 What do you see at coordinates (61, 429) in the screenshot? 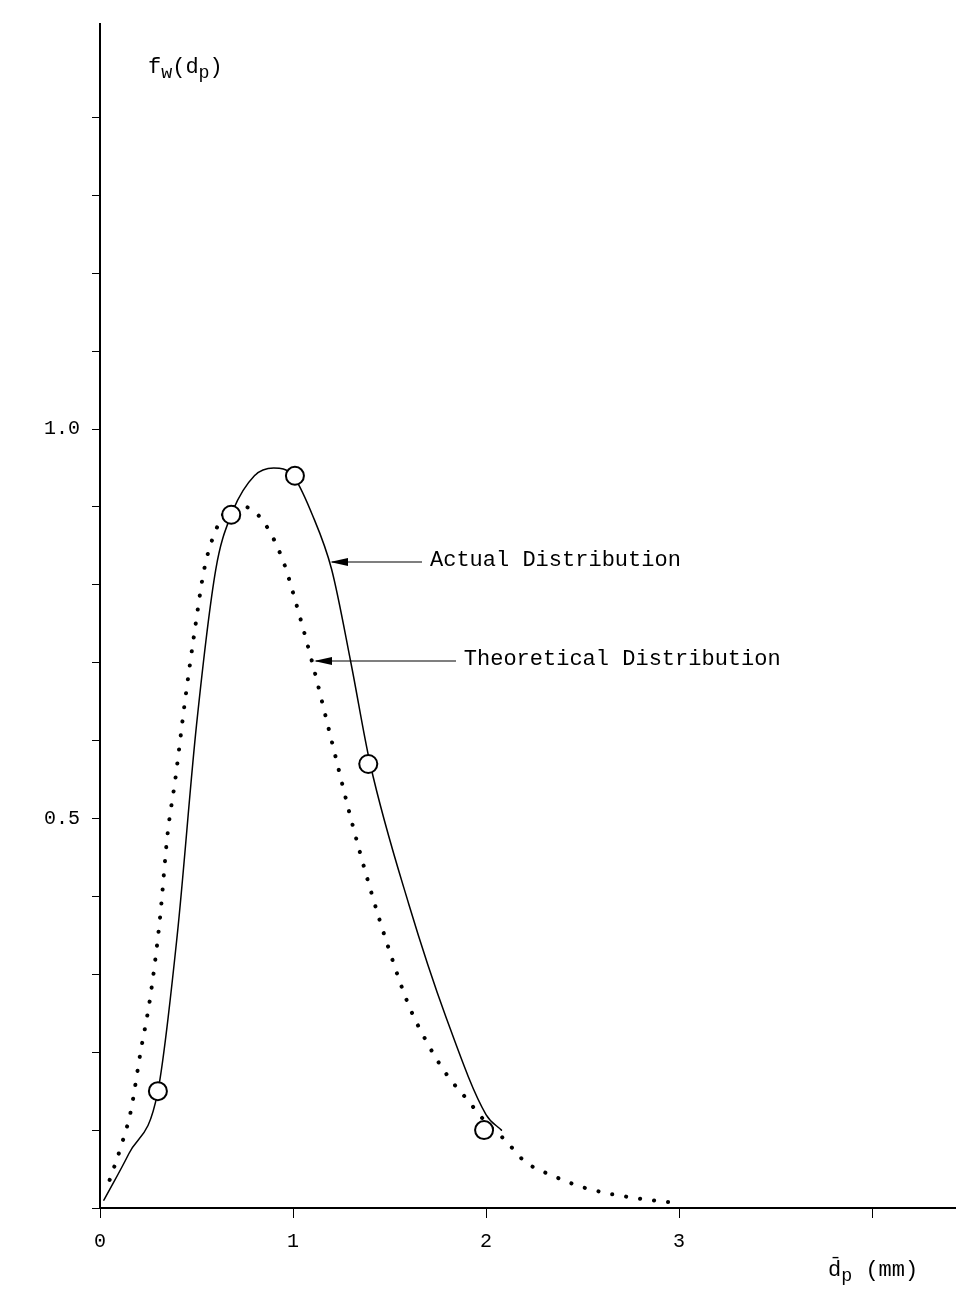
I see `y-tick-label: 1.0` at bounding box center [61, 429].